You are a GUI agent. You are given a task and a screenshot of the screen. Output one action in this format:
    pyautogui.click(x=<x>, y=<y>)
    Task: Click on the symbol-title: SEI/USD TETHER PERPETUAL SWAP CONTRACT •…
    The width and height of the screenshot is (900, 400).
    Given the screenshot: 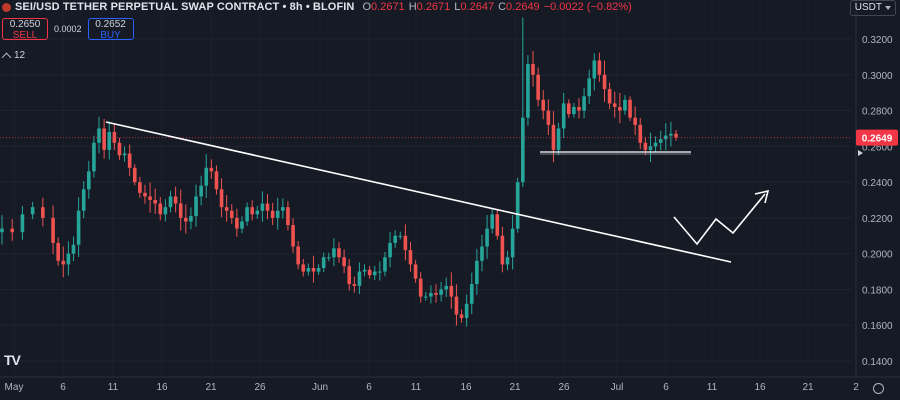 What is the action you would take?
    pyautogui.click(x=185, y=7)
    